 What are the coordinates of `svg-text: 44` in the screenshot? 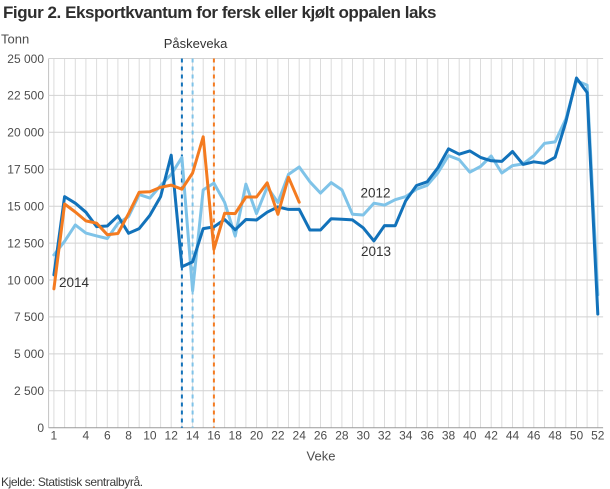 It's located at (513, 436).